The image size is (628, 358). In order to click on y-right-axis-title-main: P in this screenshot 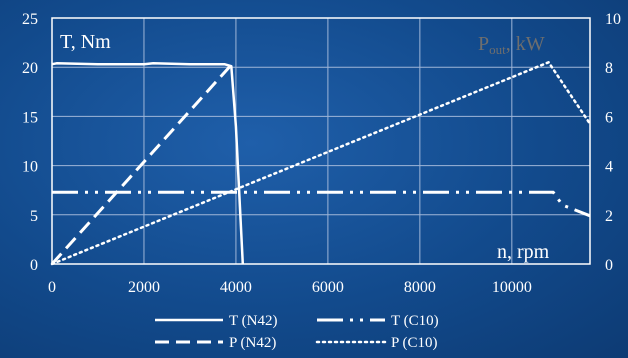, I will do `click(483, 44)`.